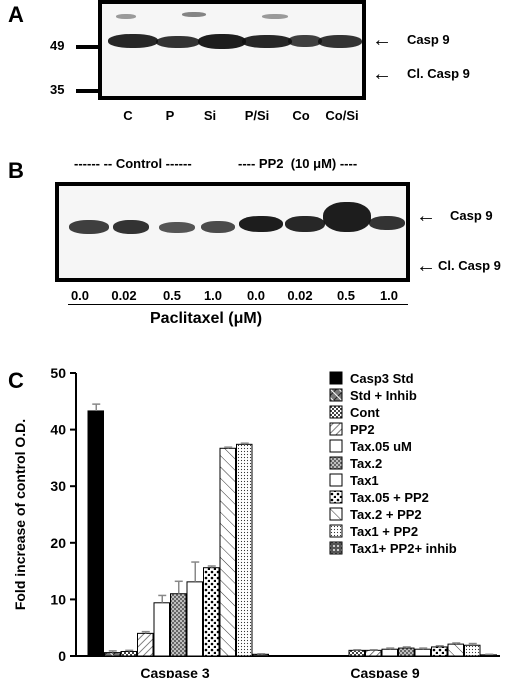 The width and height of the screenshot is (520, 678). What do you see at coordinates (381, 446) in the screenshot?
I see `legend-entry: Tax.05 uM` at bounding box center [381, 446].